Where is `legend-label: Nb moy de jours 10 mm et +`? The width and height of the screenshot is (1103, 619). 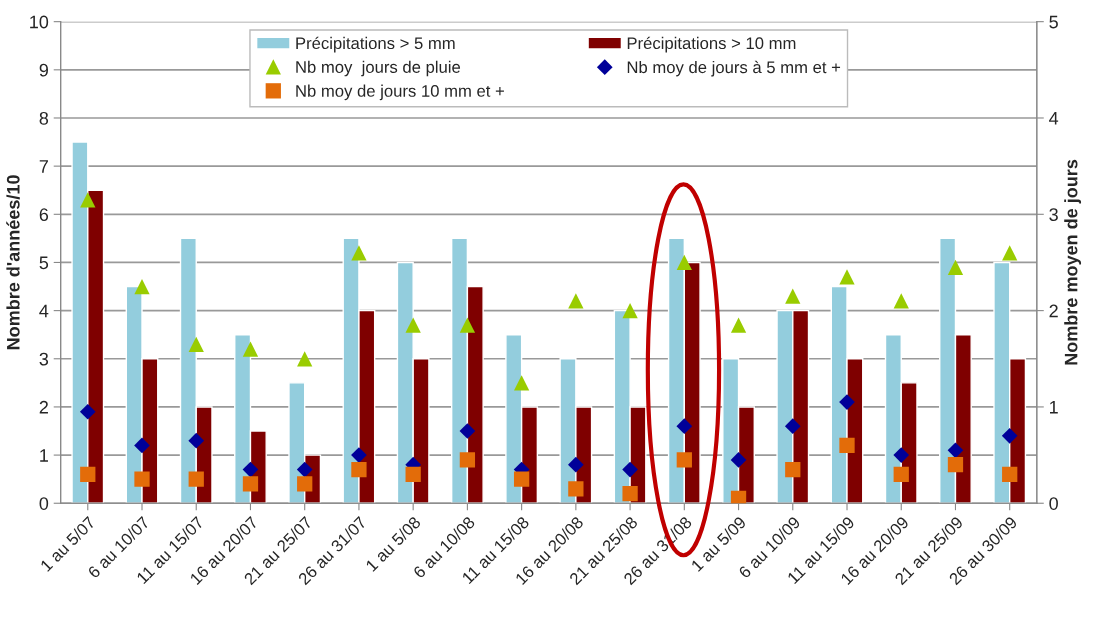
legend-label: Nb moy de jours 10 mm et + is located at coordinates (400, 92).